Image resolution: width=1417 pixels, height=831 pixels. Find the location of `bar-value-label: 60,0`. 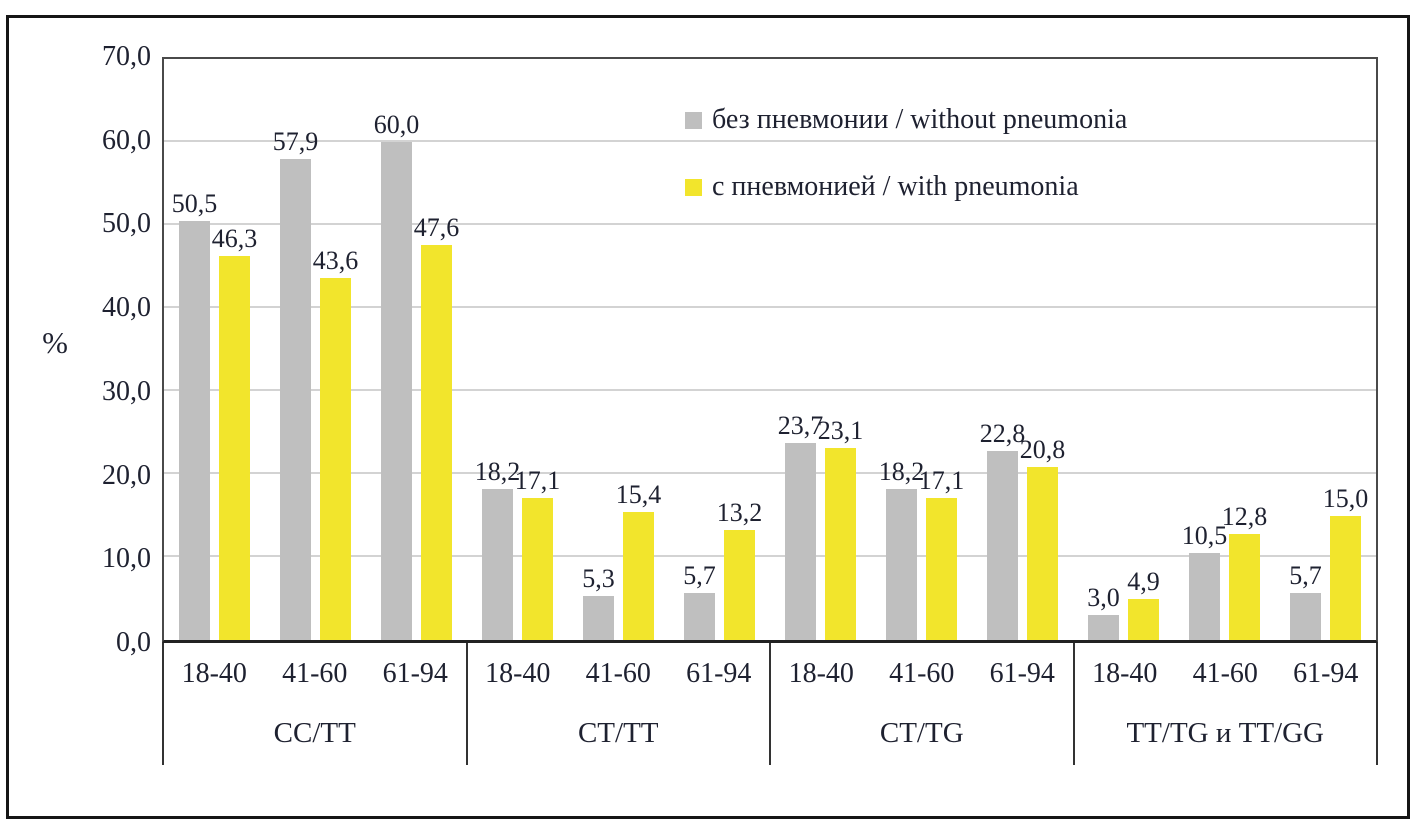

bar-value-label: 60,0 is located at coordinates (396, 124).